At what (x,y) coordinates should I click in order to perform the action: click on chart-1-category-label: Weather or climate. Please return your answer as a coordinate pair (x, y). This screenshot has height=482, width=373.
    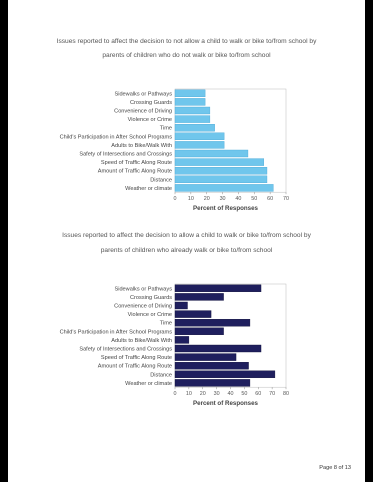
    Looking at the image, I should click on (148, 189).